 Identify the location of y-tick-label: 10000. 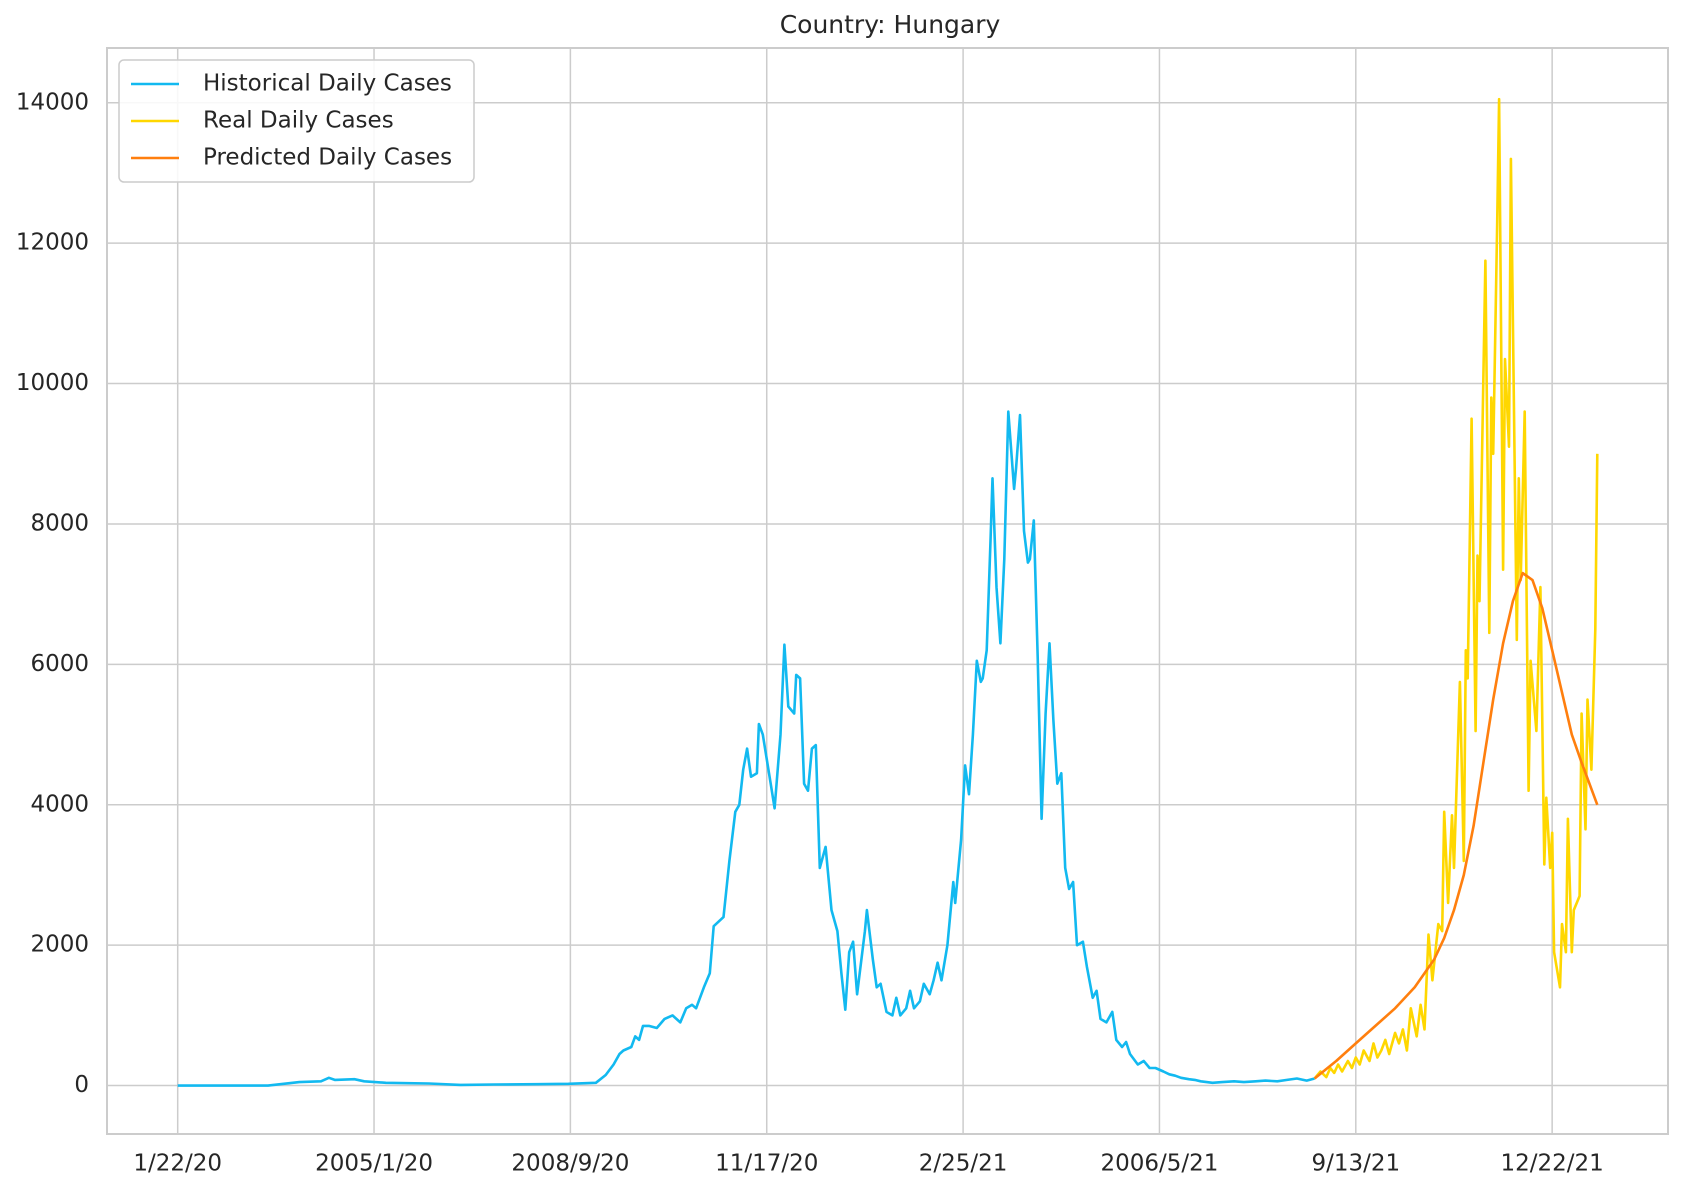
(52, 383).